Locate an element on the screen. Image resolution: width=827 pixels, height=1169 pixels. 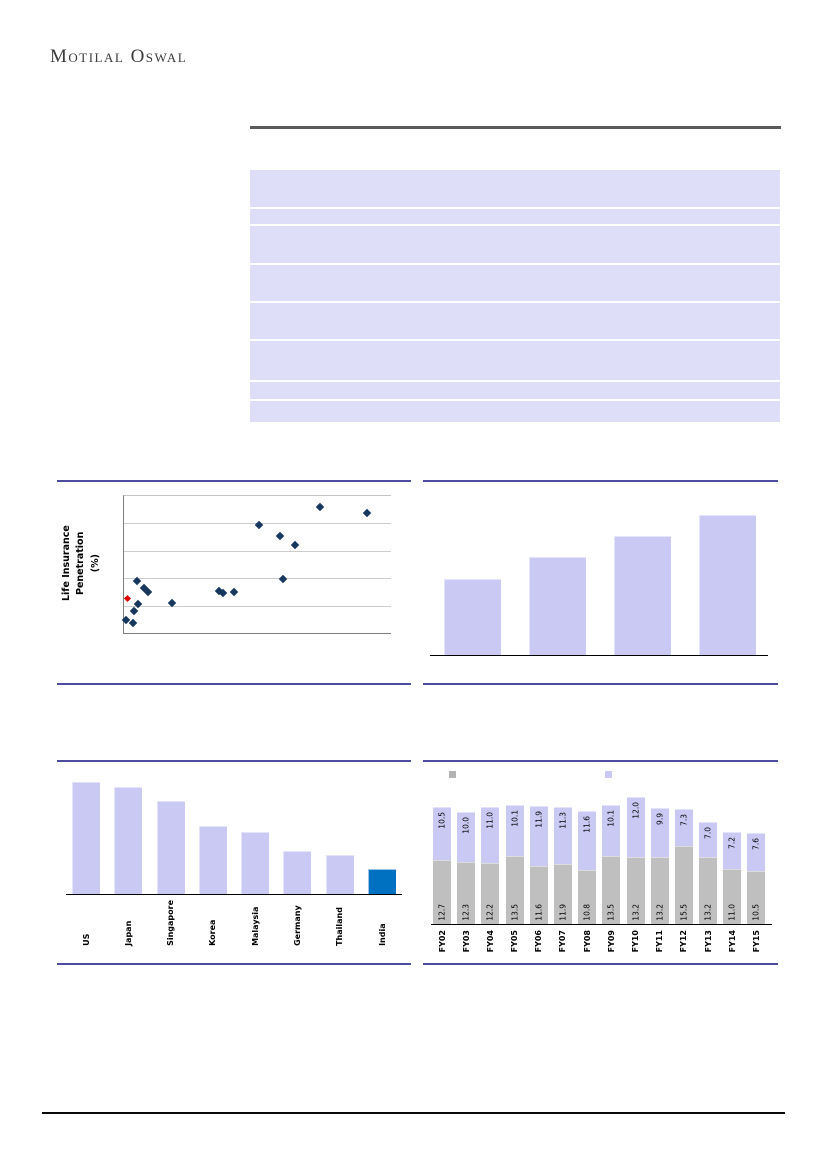
category-label: Malaysia is located at coordinates (255, 926).